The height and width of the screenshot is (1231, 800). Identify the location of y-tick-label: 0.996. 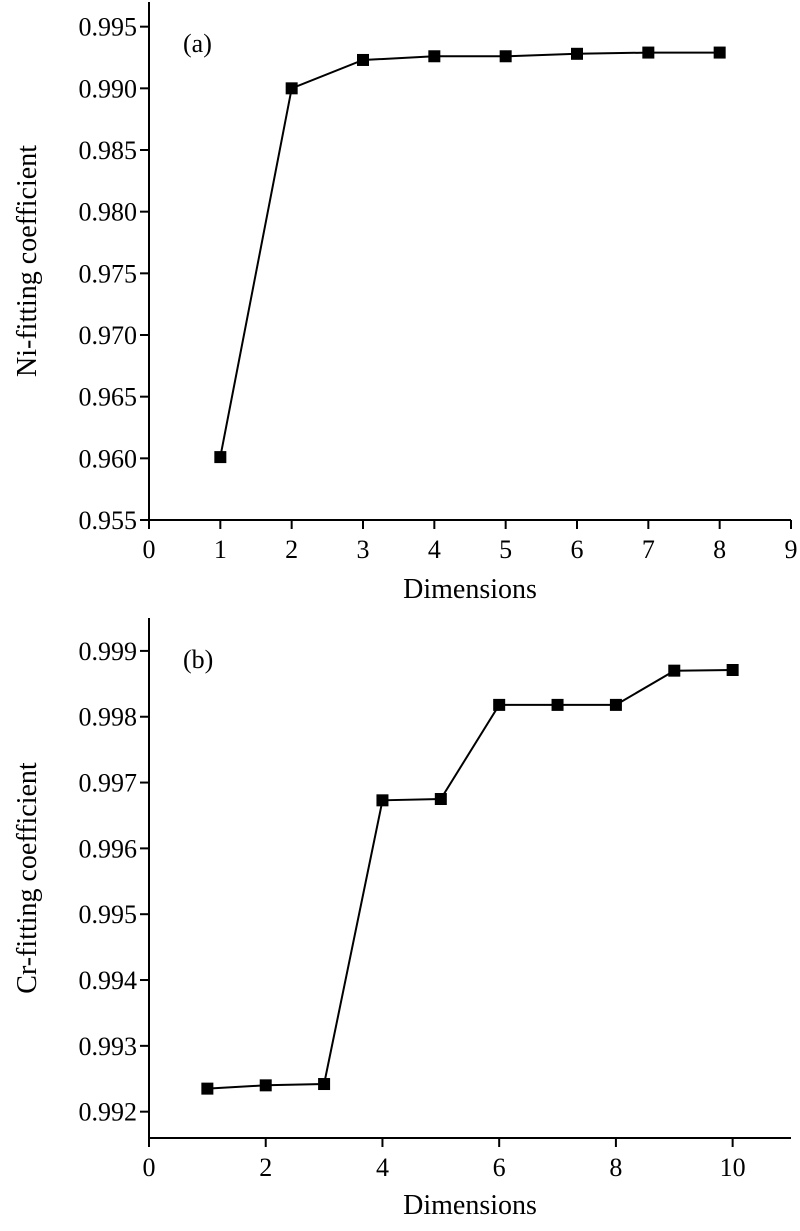
(108, 848).